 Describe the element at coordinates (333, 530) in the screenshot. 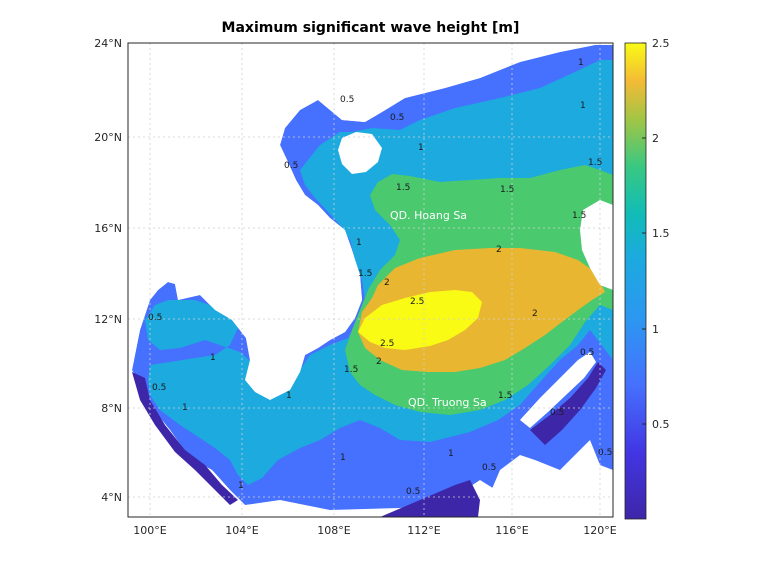

I see `x-tick-label: 108°E` at that location.